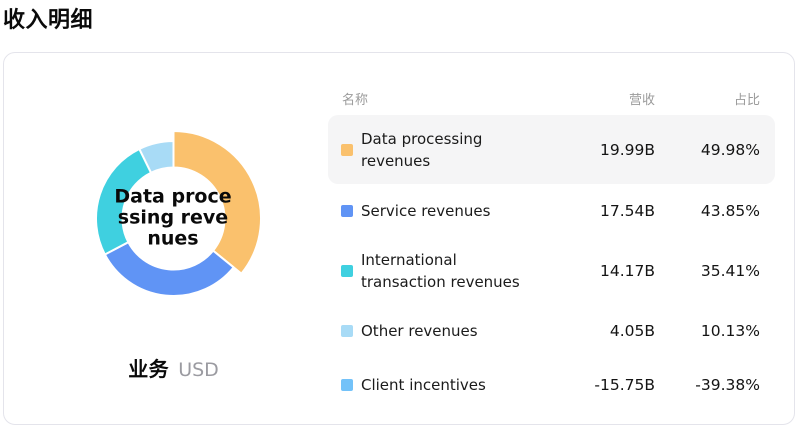 The image size is (800, 431). What do you see at coordinates (551, 210) in the screenshot?
I see `table-row: Service revenues 17.54B 43.85%` at bounding box center [551, 210].